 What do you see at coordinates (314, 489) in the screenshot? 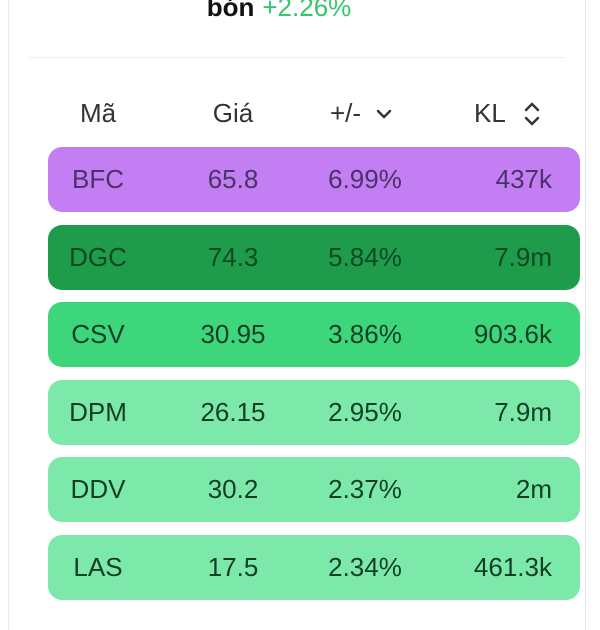
I see `table-row: DDV 30.2 2.37% 2m` at bounding box center [314, 489].